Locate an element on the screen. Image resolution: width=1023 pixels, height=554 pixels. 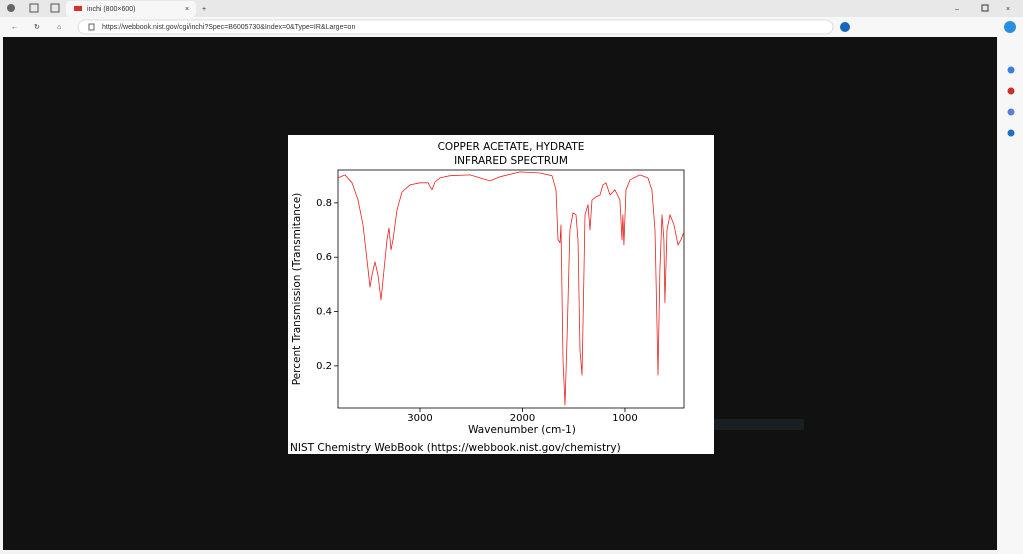
sidebar is located at coordinates (1010, 295).